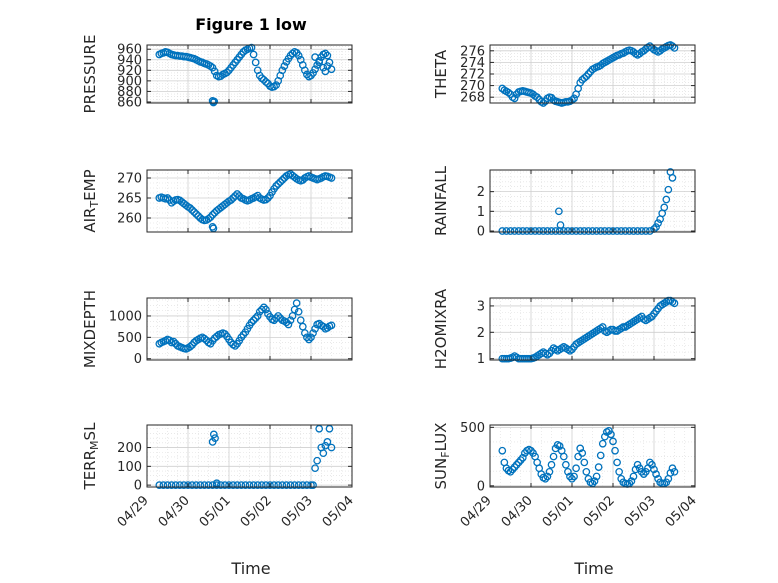  Describe the element at coordinates (564, 202) in the screenshot. I see `panel-rainfall: 0 1 2 RAINFALL` at that location.